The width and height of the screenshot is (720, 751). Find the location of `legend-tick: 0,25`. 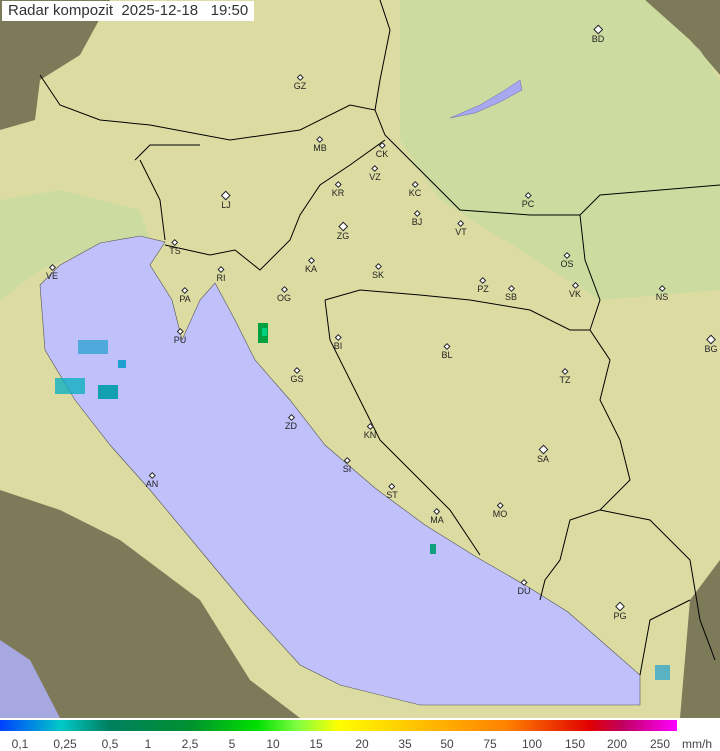

legend-tick: 0,25 is located at coordinates (65, 744).